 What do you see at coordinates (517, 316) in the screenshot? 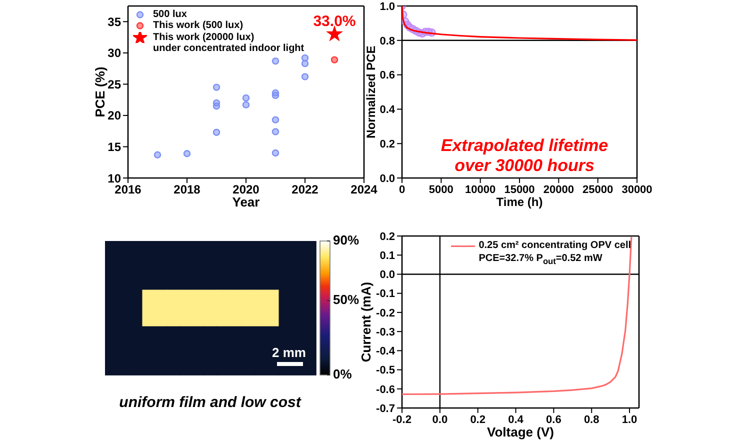
I see `line-series` at bounding box center [517, 316].